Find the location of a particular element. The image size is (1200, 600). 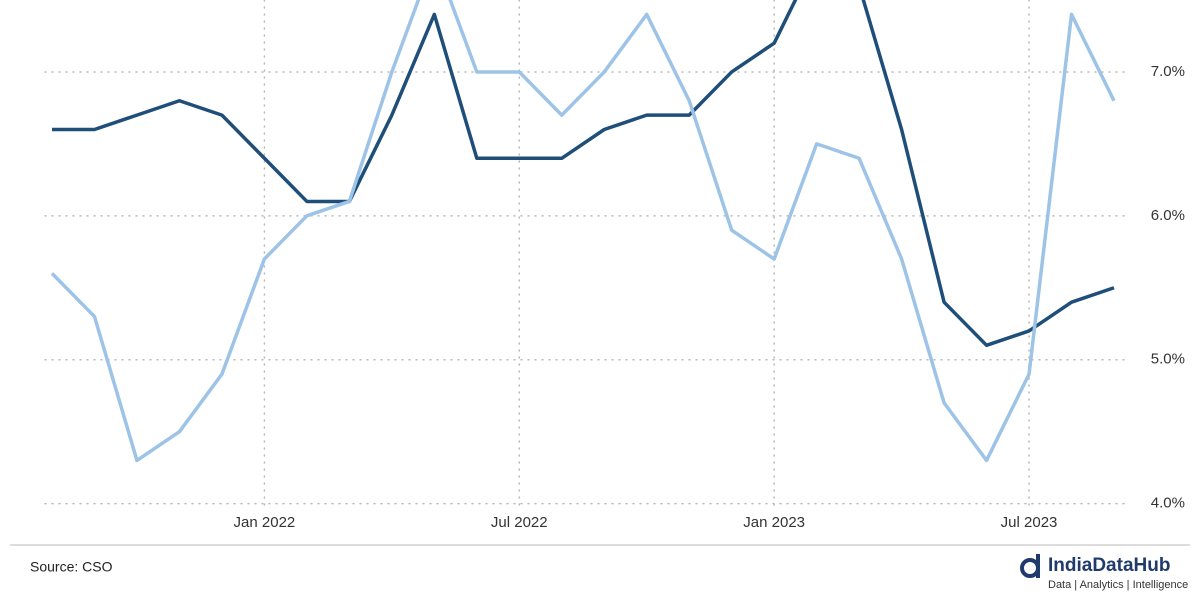

x-tick-label: Jul 2022 is located at coordinates (519, 522).